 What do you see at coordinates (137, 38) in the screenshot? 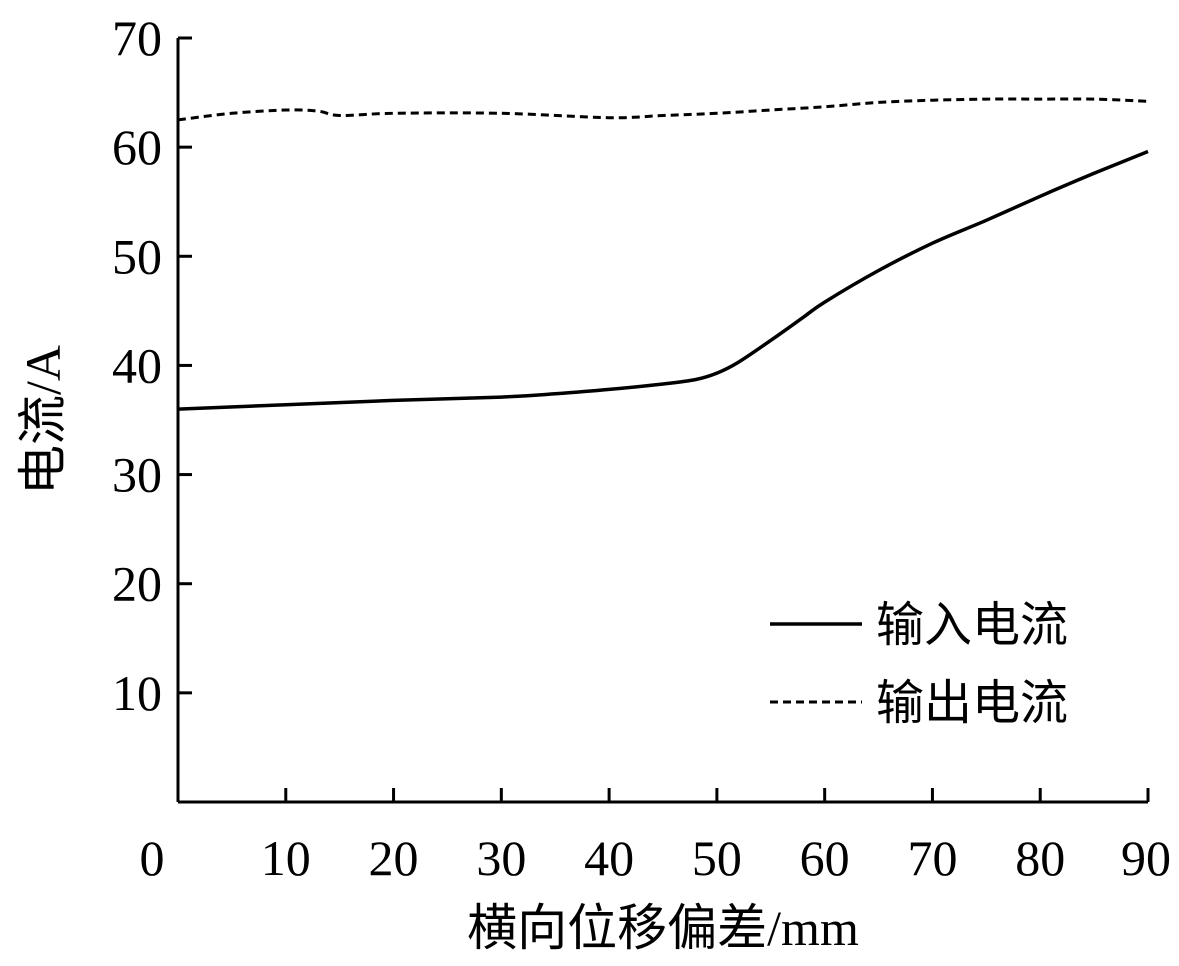
I see `y-tick-label: 70` at bounding box center [137, 38].